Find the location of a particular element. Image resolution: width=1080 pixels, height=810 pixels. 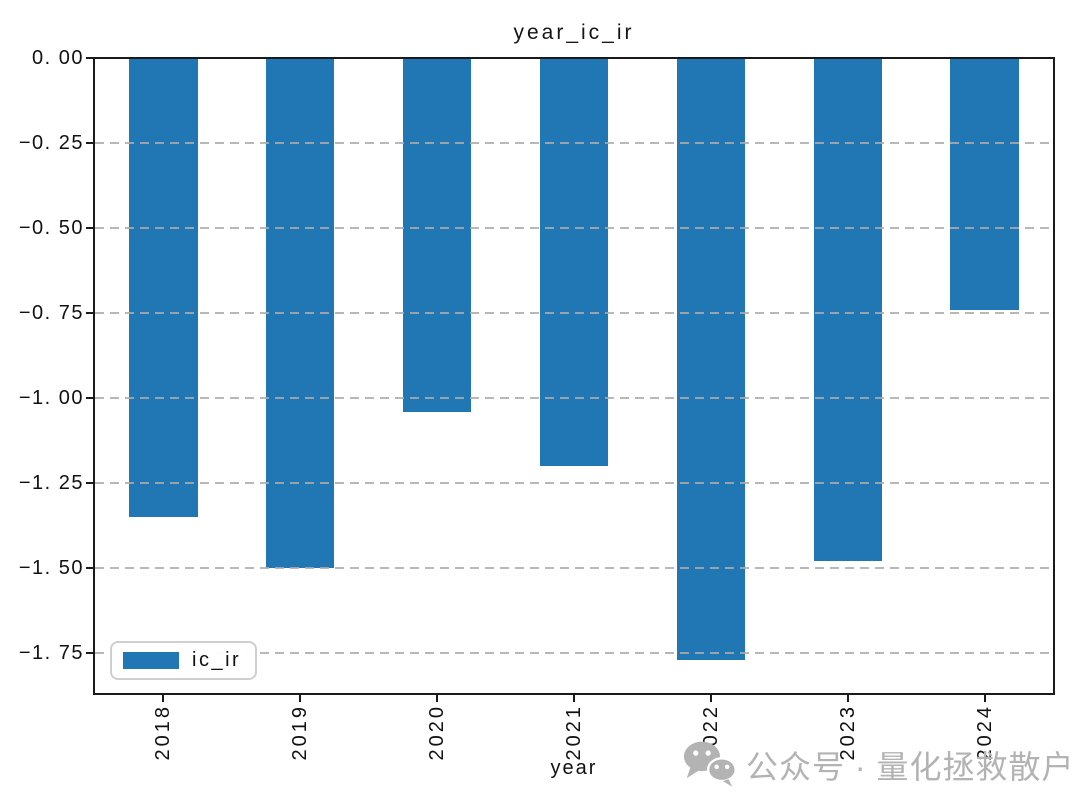

bar-2018 is located at coordinates (163, 288).